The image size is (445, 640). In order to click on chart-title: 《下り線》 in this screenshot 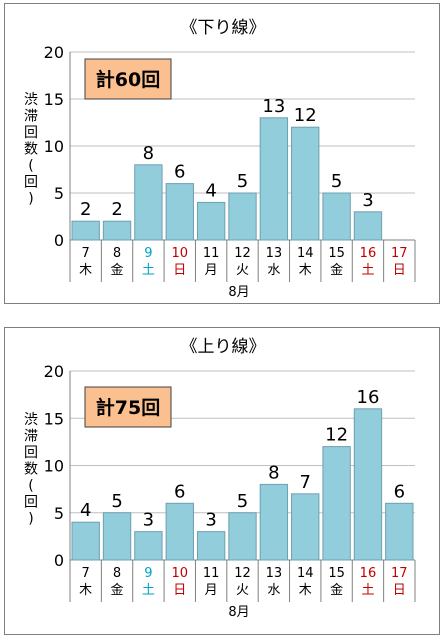, I will do `click(223, 28)`.